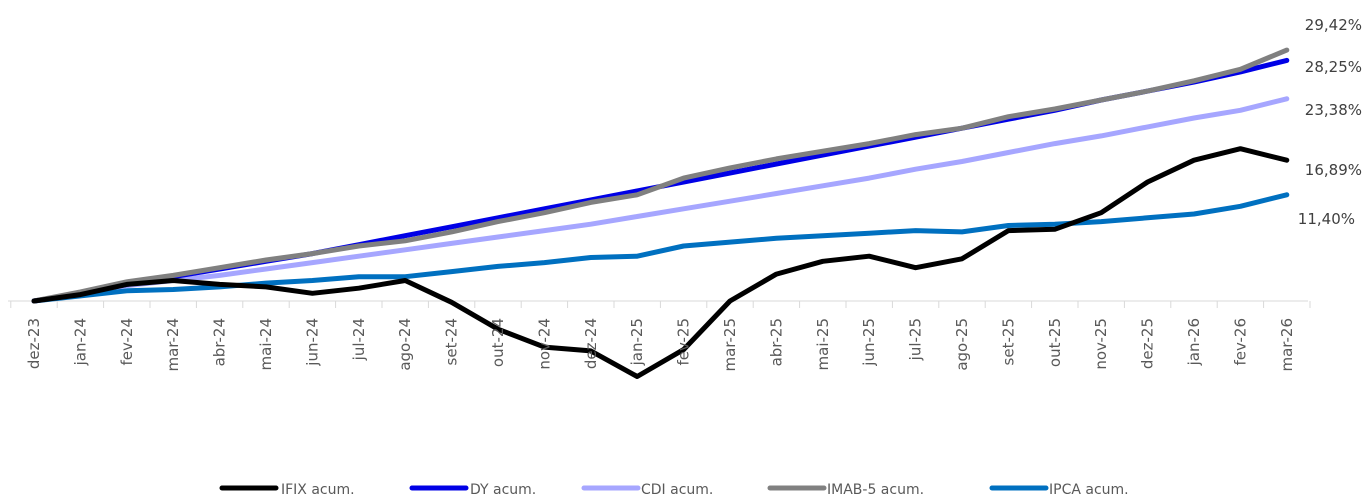  What do you see at coordinates (823, 344) in the screenshot?
I see `x-tick-label: mai-25` at bounding box center [823, 344].